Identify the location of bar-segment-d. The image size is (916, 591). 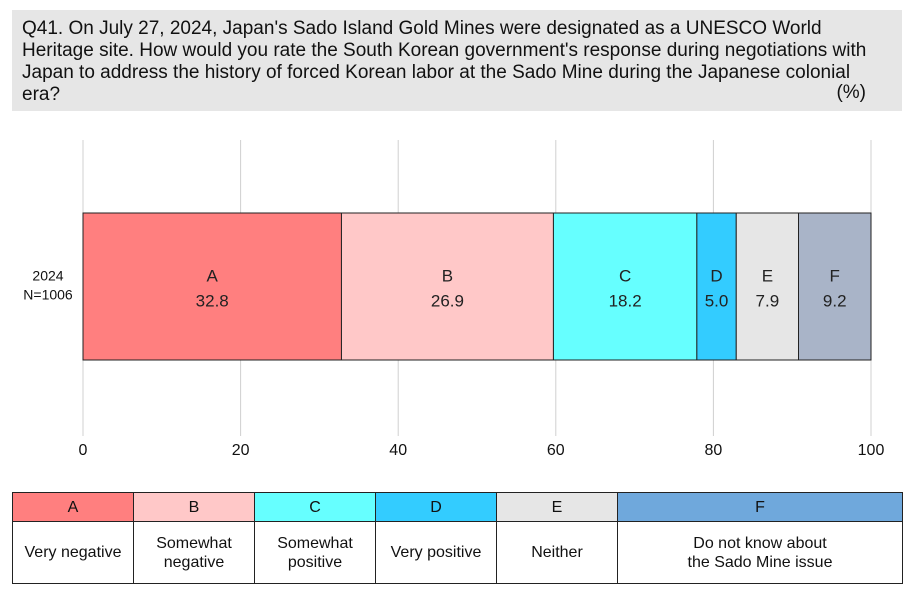
(716, 286).